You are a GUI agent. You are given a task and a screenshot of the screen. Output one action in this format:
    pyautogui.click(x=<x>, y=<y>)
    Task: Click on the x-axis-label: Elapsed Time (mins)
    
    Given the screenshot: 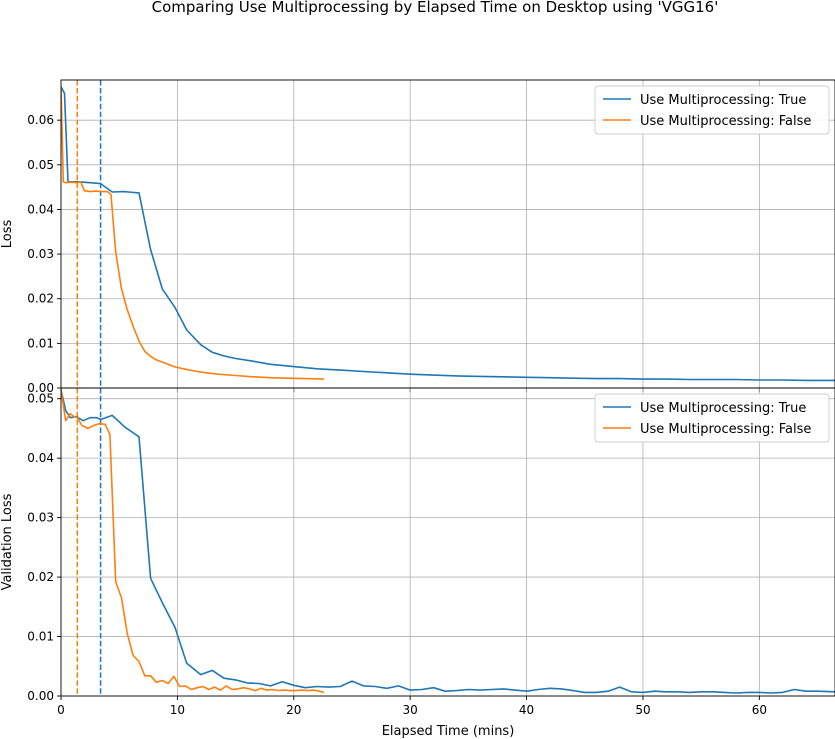 What is the action you would take?
    pyautogui.click(x=448, y=731)
    